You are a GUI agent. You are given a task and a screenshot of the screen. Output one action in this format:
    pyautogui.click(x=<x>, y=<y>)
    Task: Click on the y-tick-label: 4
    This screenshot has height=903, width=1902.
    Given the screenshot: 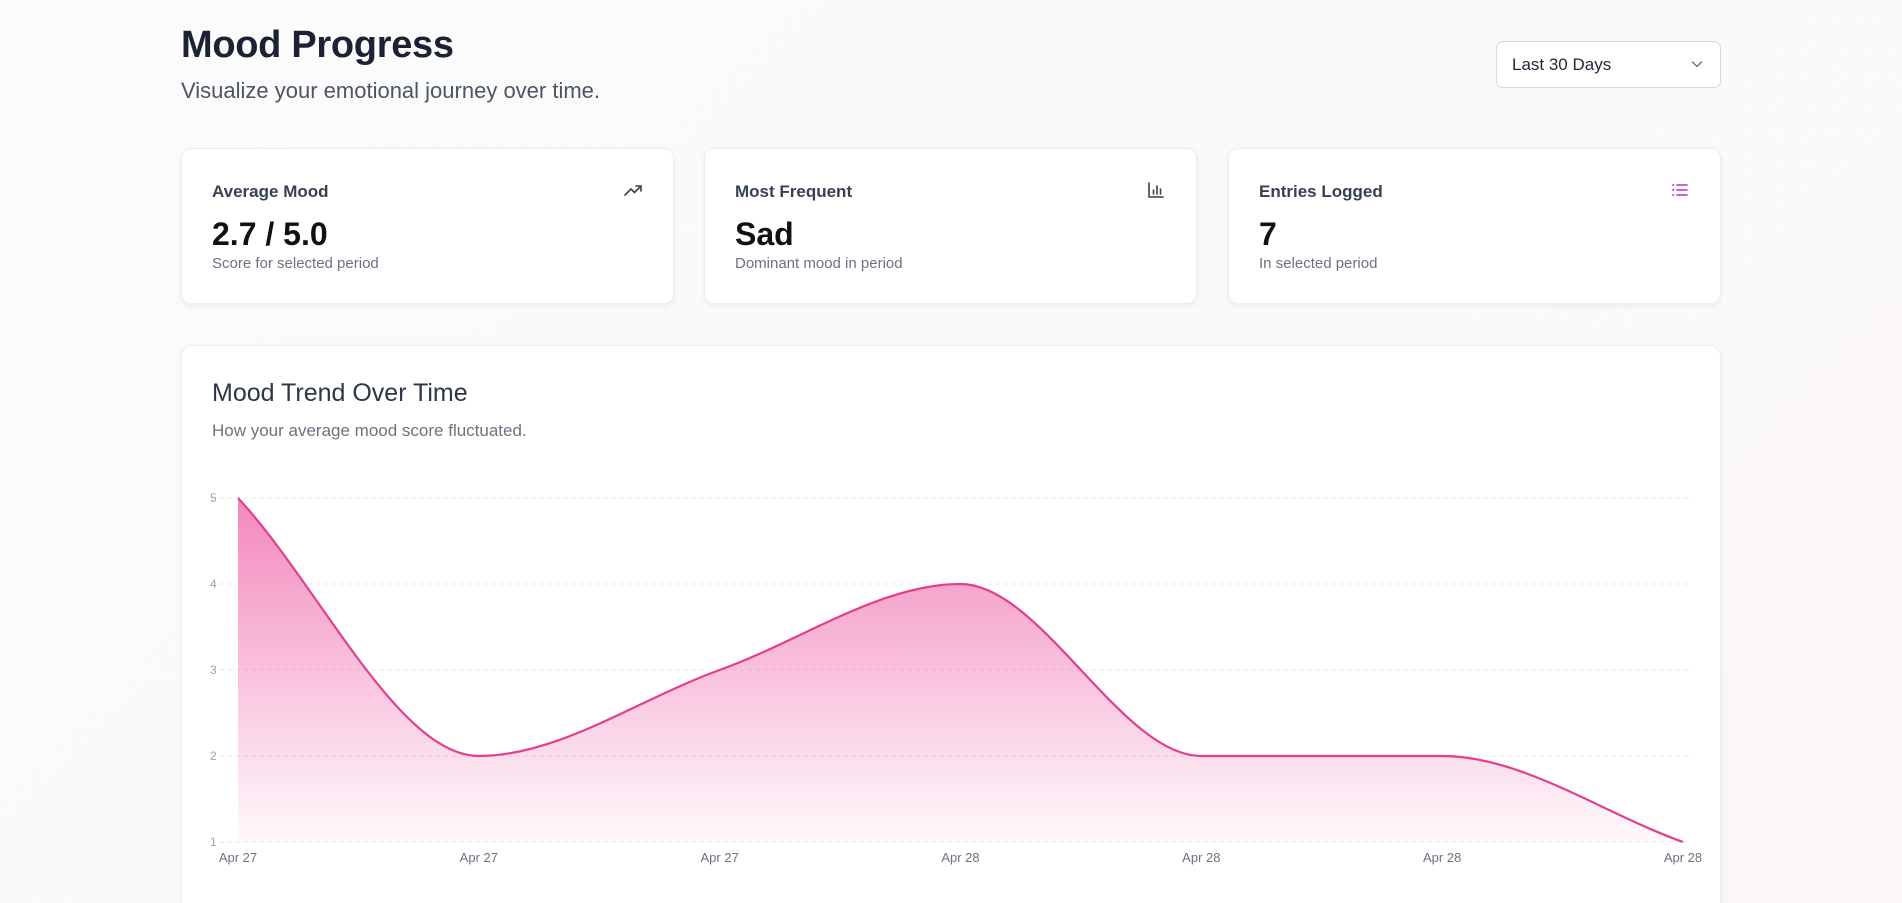 What is the action you would take?
    pyautogui.click(x=213, y=584)
    